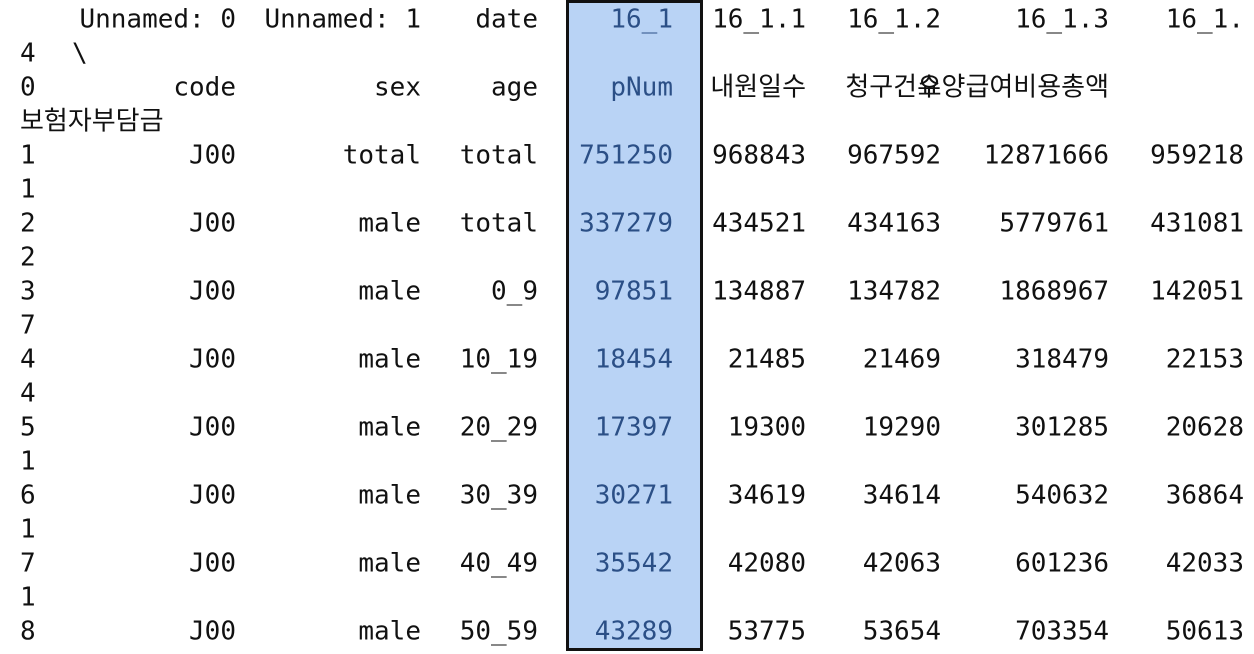  What do you see at coordinates (499, 632) in the screenshot?
I see `row-cell: 50_59` at bounding box center [499, 632].